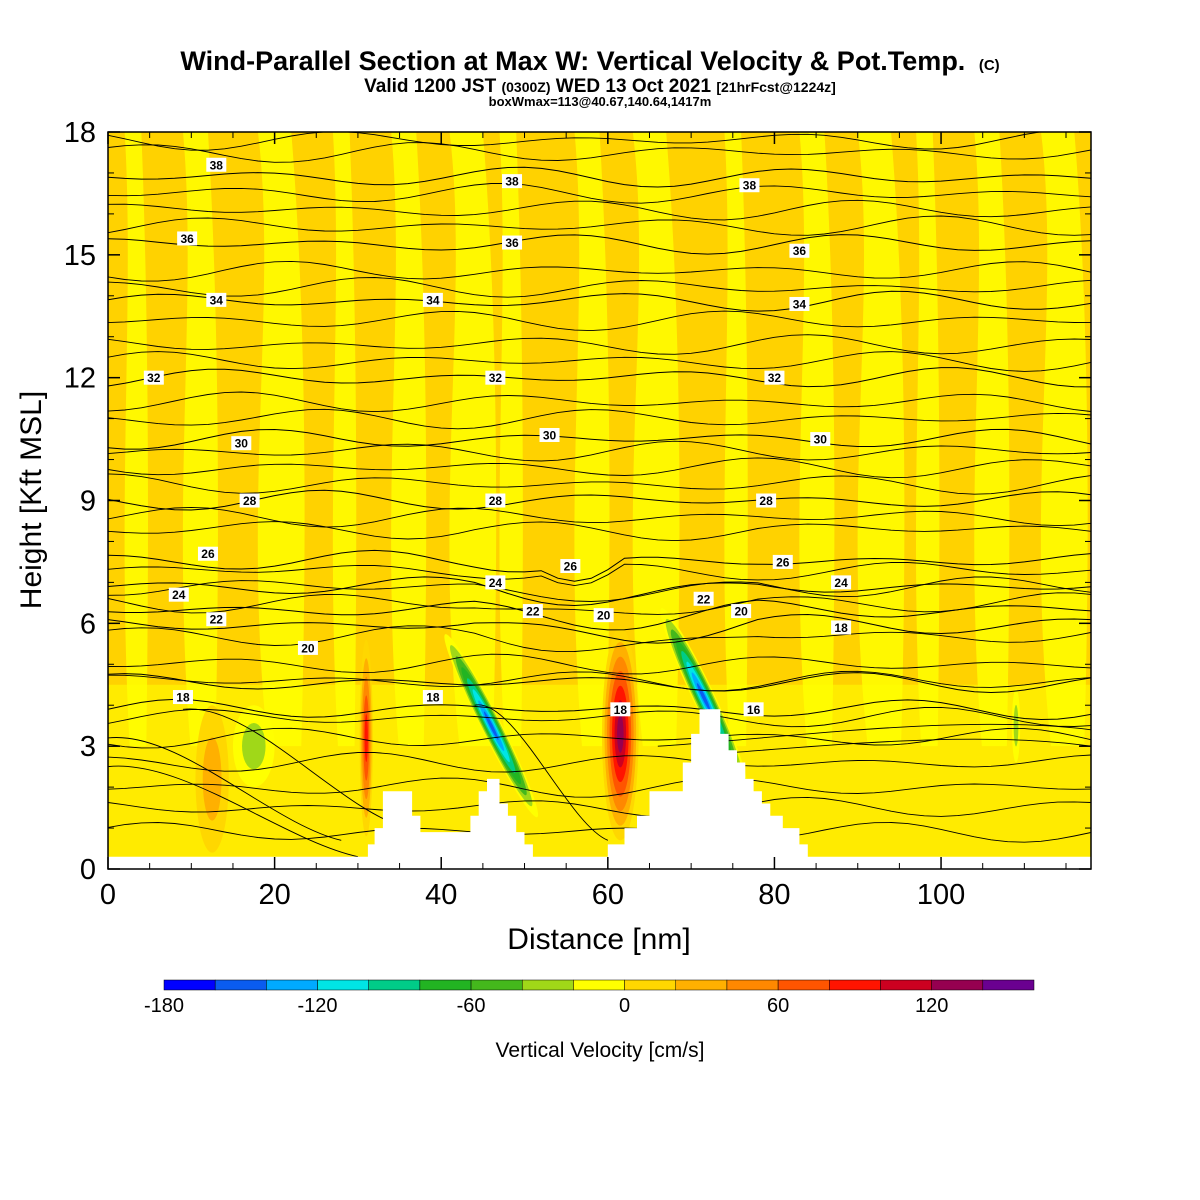 This screenshot has width=1200, height=1200. I want to click on x-tick-label: 60, so click(608, 895).